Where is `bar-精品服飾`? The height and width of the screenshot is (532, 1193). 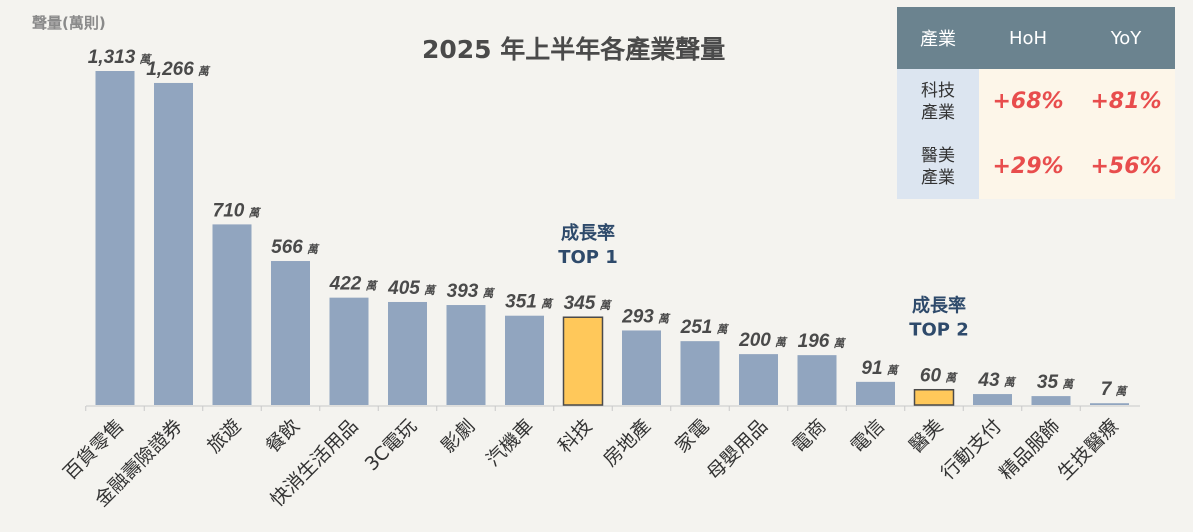 bar-精品服飾 is located at coordinates (1051, 400).